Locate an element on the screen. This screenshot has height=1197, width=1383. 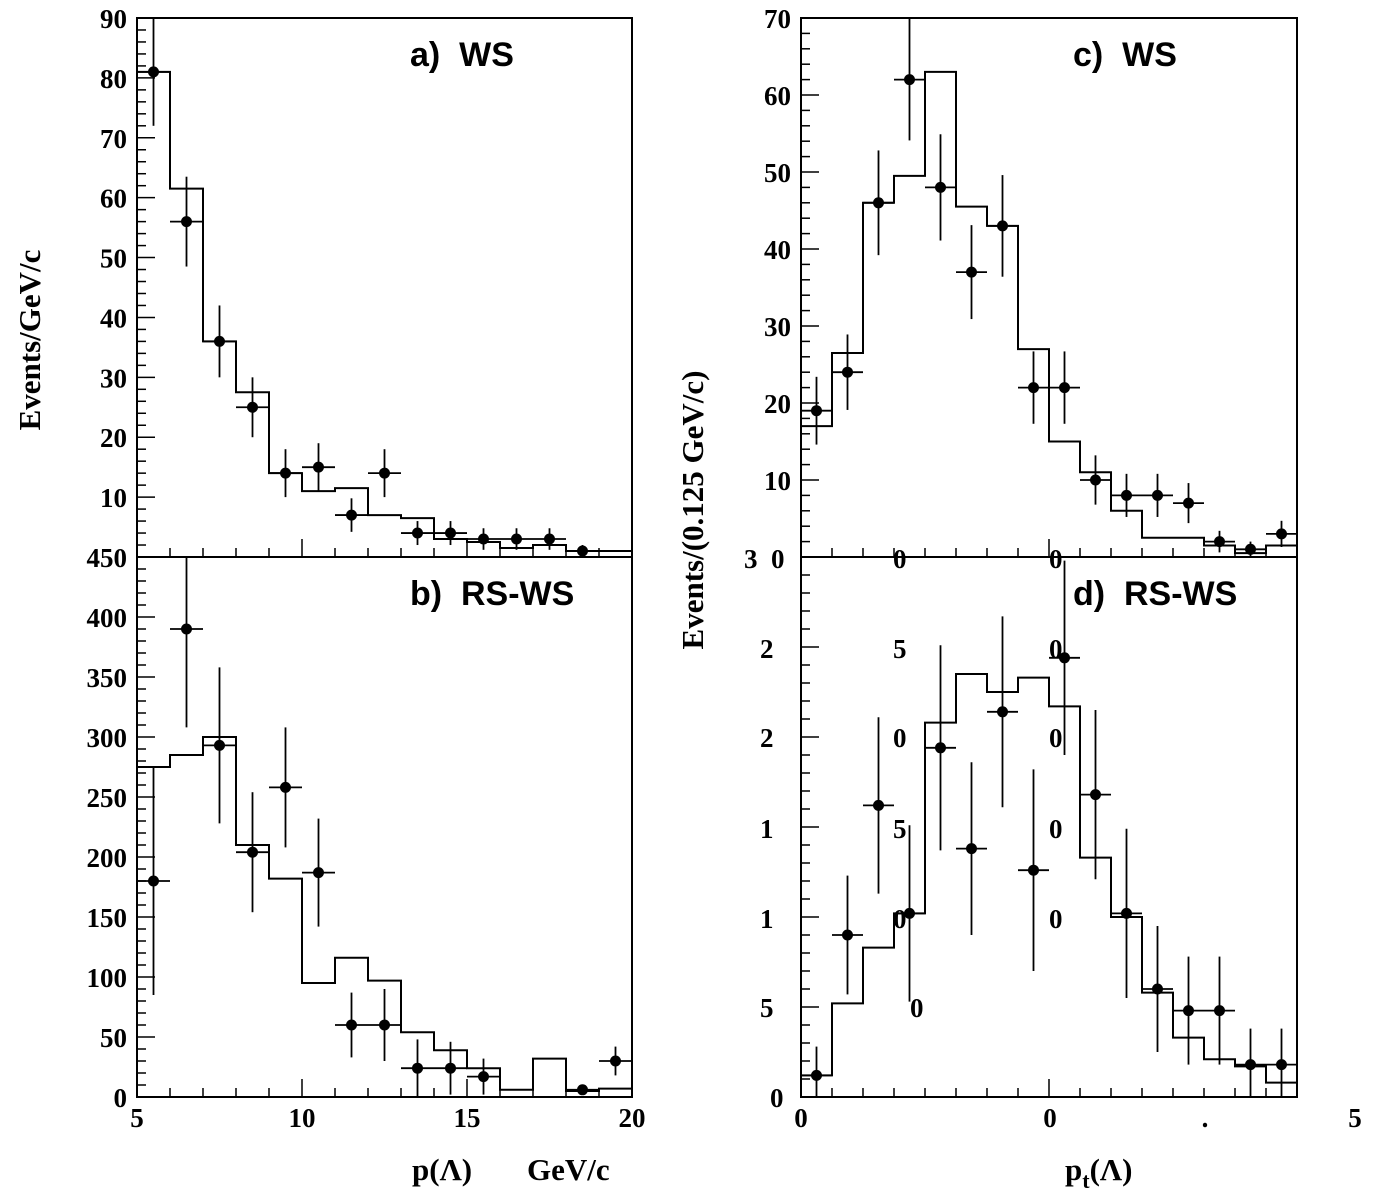
x-tick-label: 20 is located at coordinates (632, 1118).